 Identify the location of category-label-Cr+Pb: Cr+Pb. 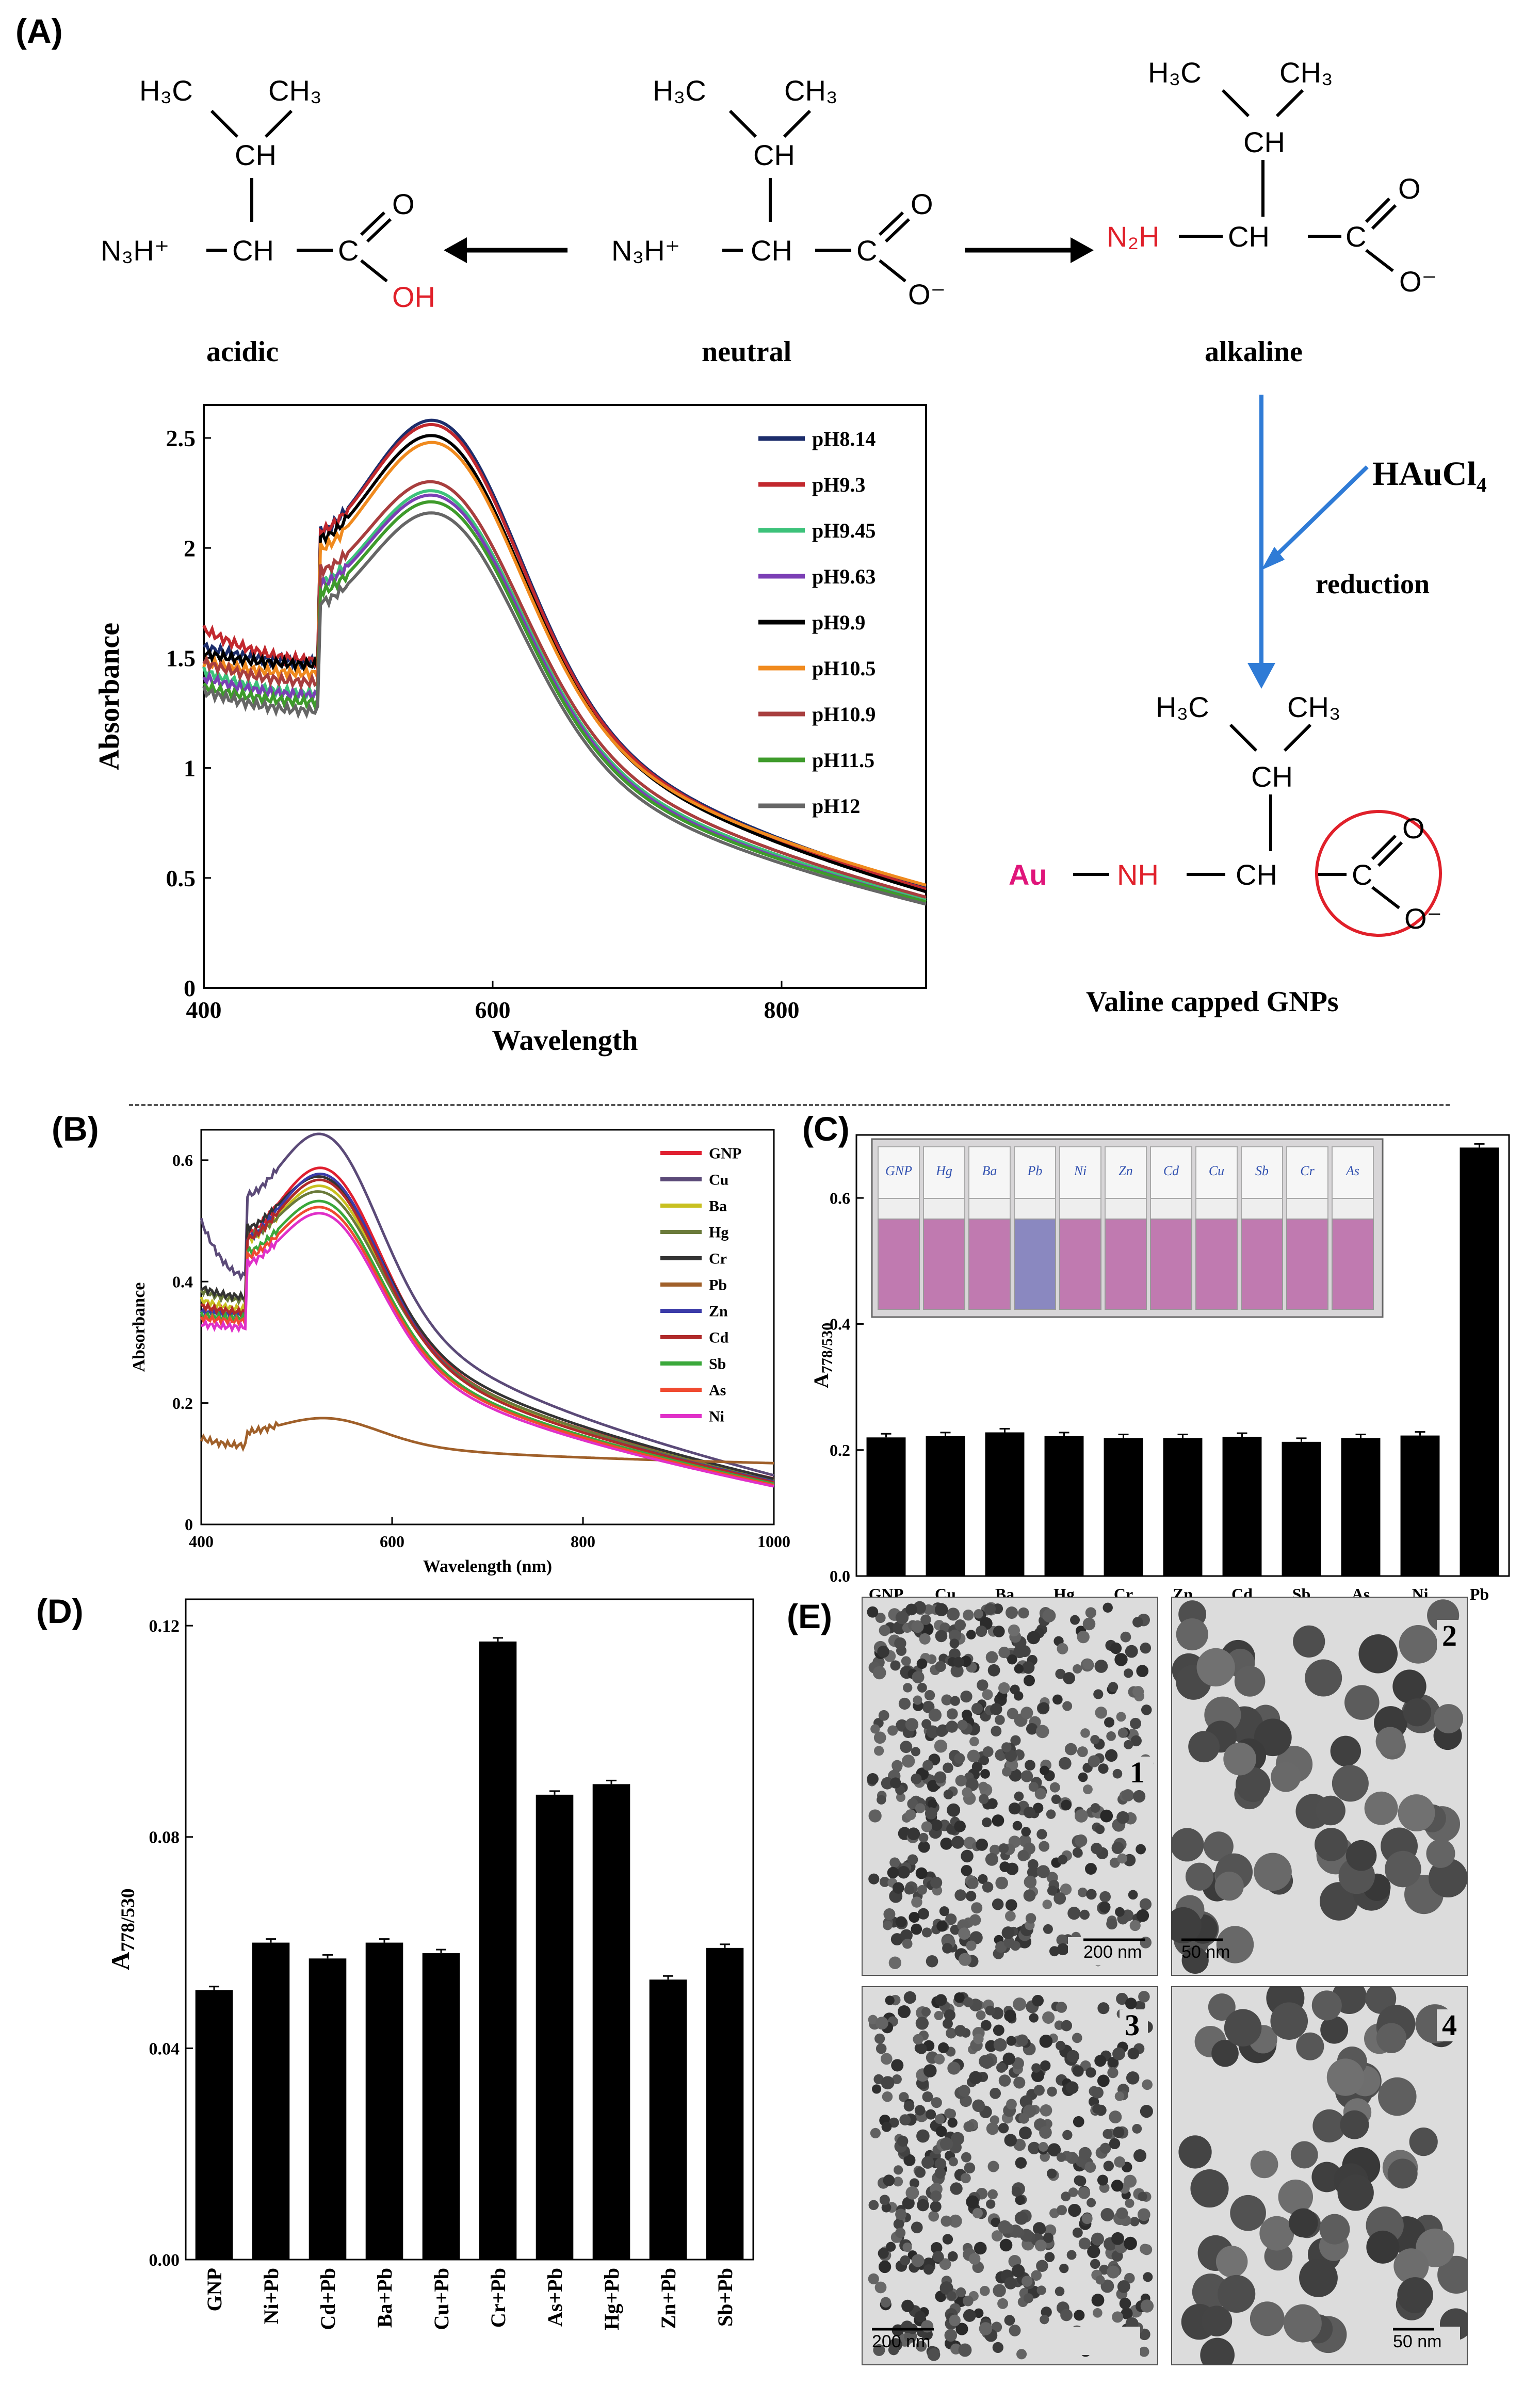
(498, 2298).